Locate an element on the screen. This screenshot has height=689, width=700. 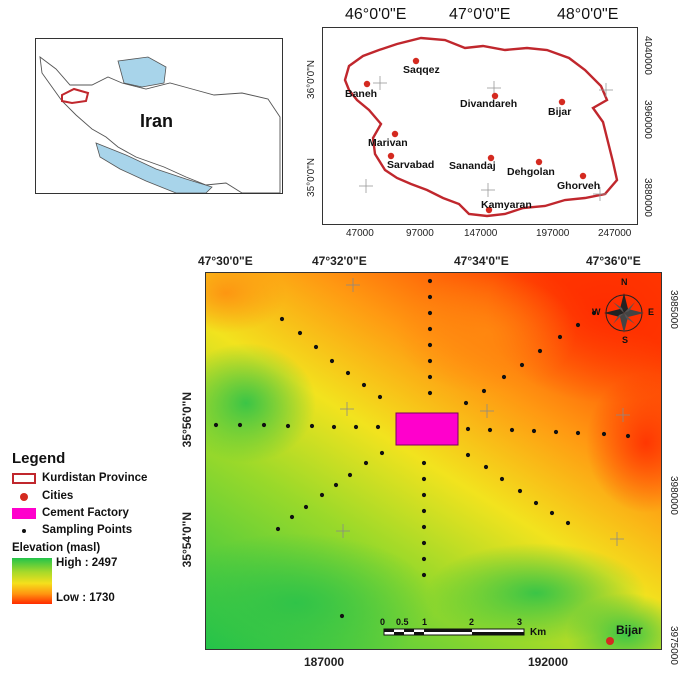
scale-label-3: 3 is located at coordinates (520, 622).